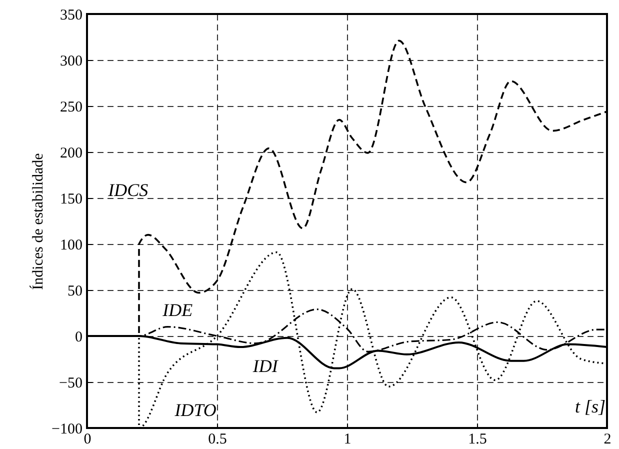 The height and width of the screenshot is (449, 619). I want to click on y-tick-label: 250, so click(71, 108).